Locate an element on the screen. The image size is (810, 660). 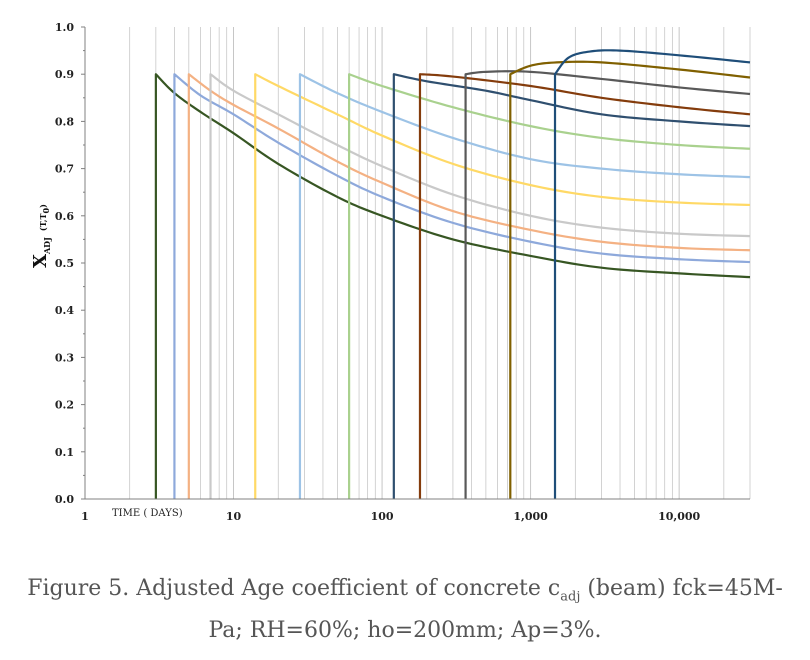
x-tick-label: 10 is located at coordinates (234, 516).